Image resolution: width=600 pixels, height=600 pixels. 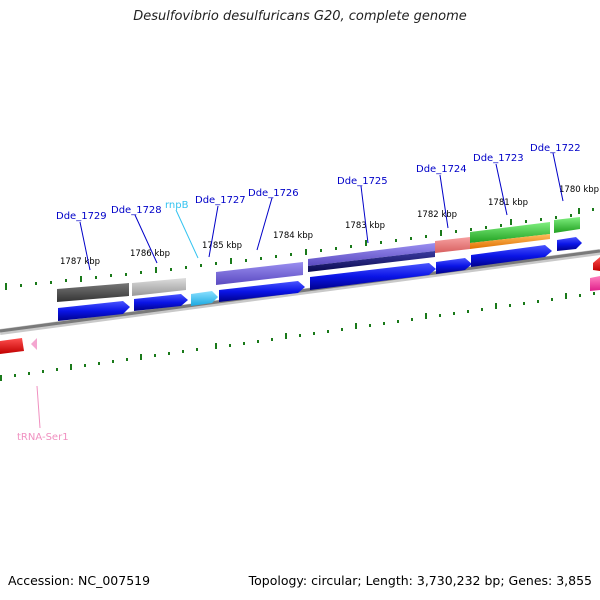 I want to click on gene-label-trna-ser1: tRNA-Ser1, so click(x=43, y=437).